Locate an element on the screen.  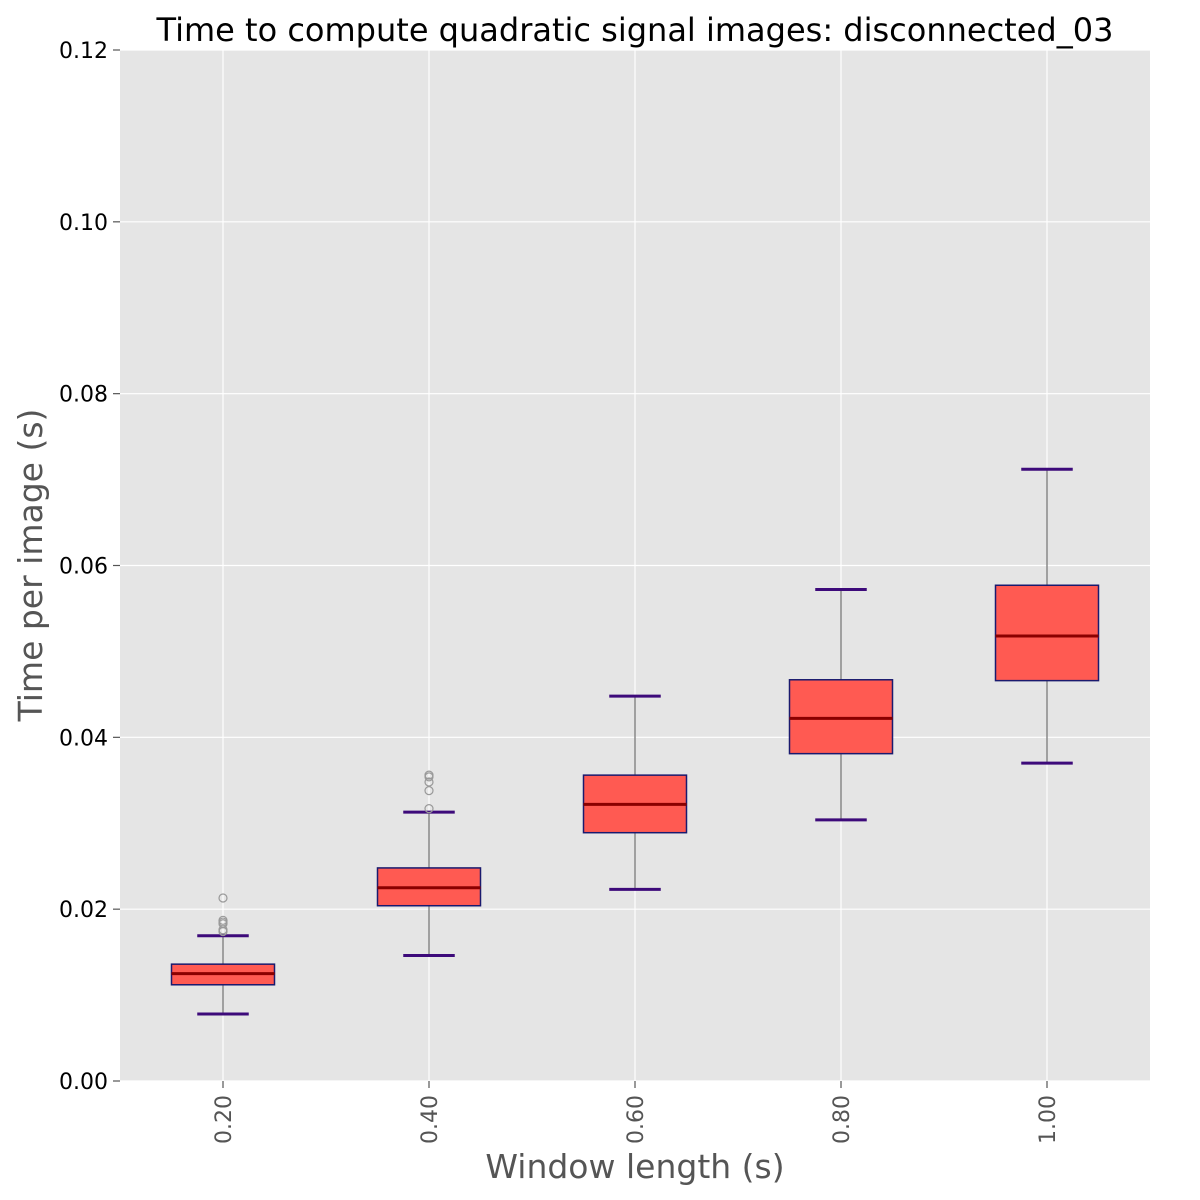
box-0.20 is located at coordinates (223, 954).